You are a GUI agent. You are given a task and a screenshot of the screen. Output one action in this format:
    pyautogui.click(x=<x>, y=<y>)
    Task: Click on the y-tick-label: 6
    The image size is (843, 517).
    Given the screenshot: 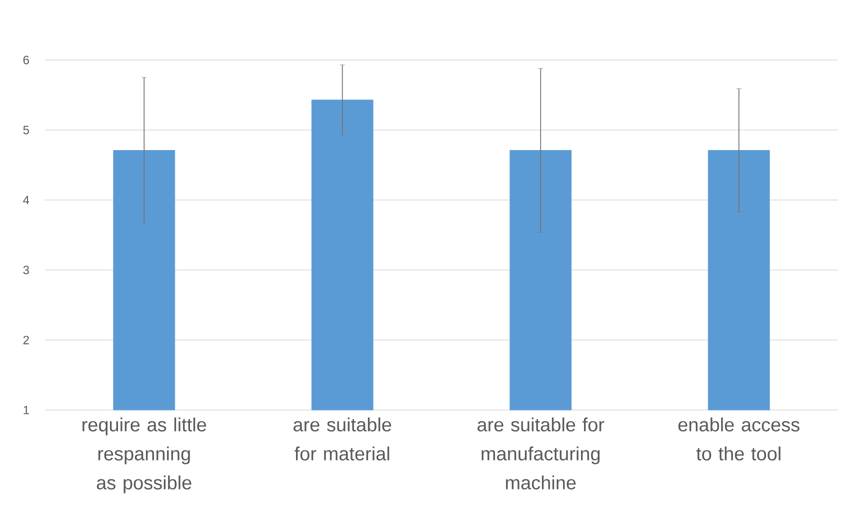 What is the action you would take?
    pyautogui.click(x=26, y=60)
    